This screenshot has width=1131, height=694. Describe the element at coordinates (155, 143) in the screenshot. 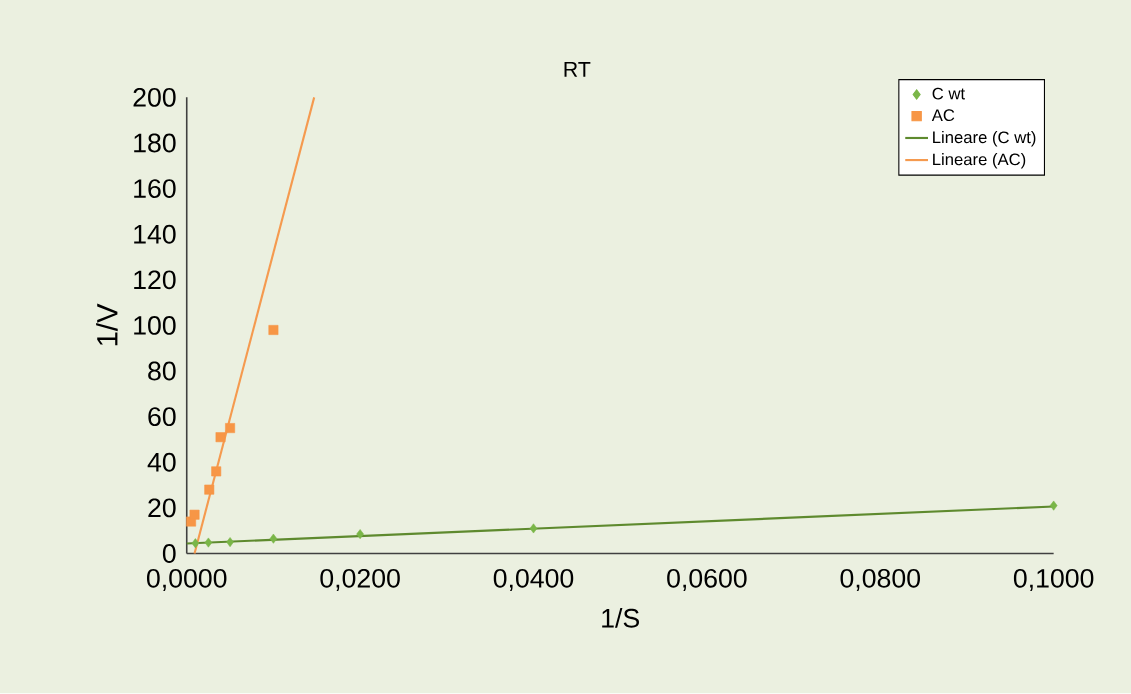

I see `y-tick-label: 180` at that location.